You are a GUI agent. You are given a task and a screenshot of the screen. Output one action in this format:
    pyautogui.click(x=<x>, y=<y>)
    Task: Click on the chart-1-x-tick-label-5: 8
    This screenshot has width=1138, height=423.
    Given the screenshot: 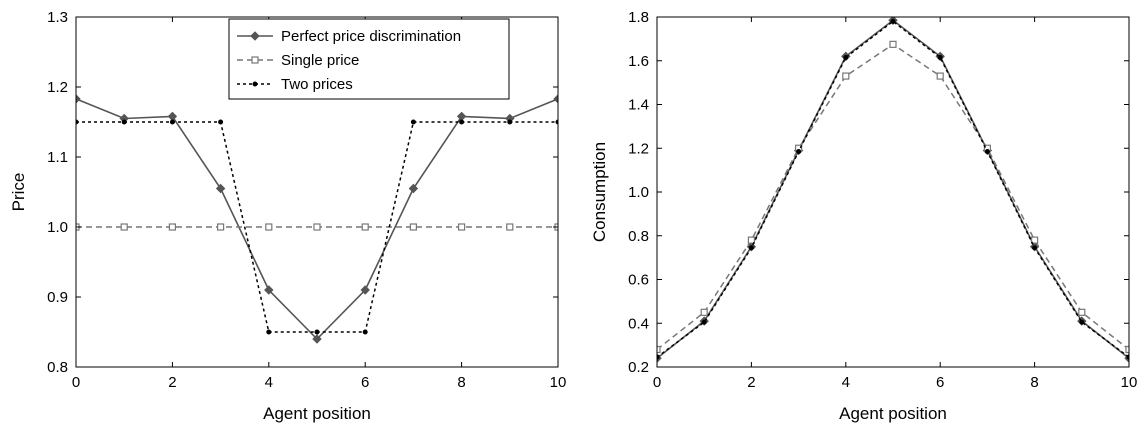 What is the action you would take?
    pyautogui.click(x=461, y=382)
    